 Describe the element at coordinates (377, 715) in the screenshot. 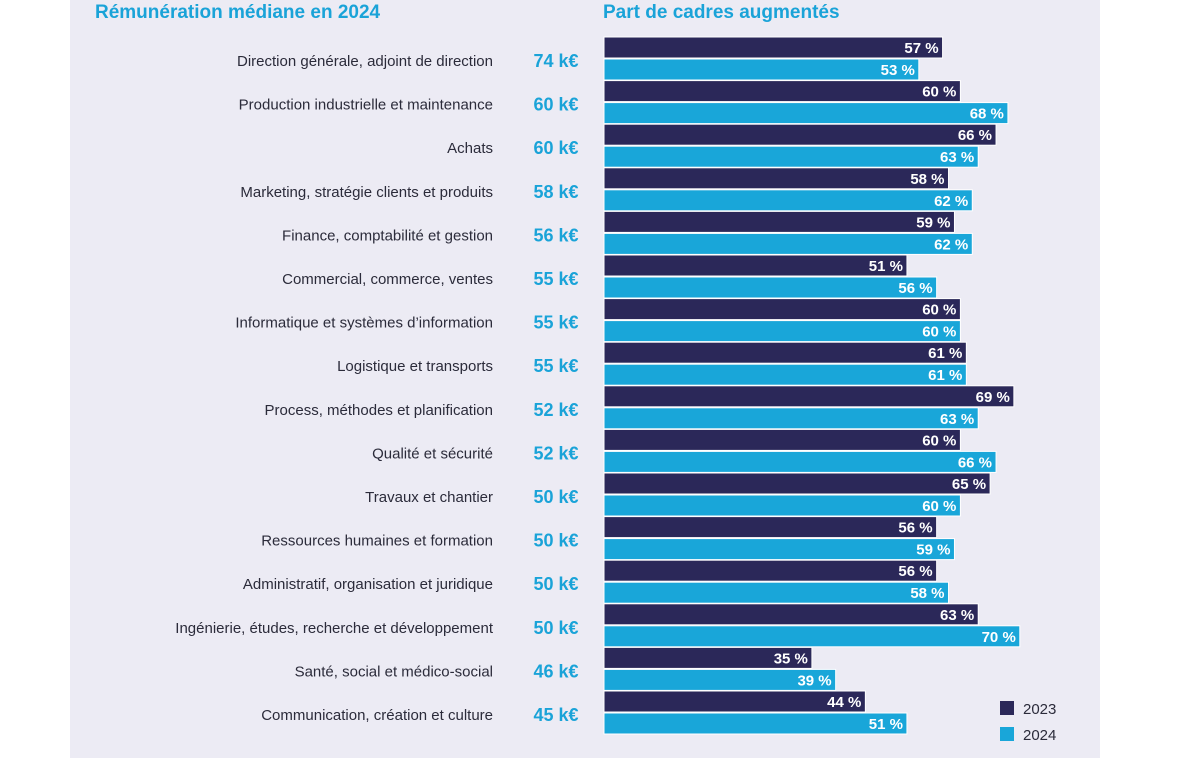

I see `category-label: Communication, création et culture` at that location.